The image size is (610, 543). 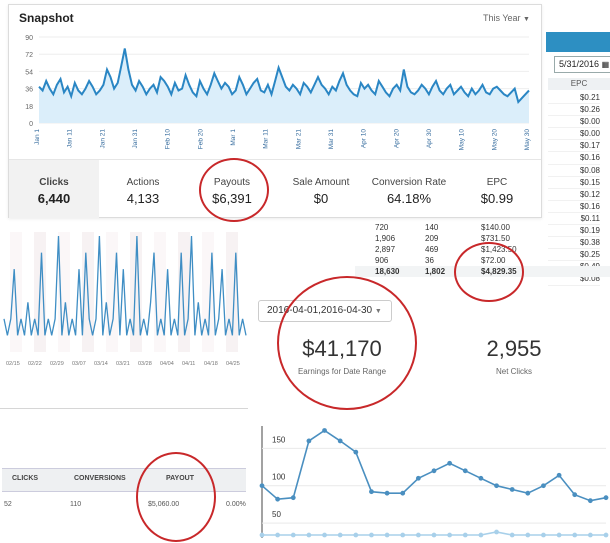 What do you see at coordinates (574, 146) in the screenshot?
I see `epc-cell: $0.17` at bounding box center [574, 146].